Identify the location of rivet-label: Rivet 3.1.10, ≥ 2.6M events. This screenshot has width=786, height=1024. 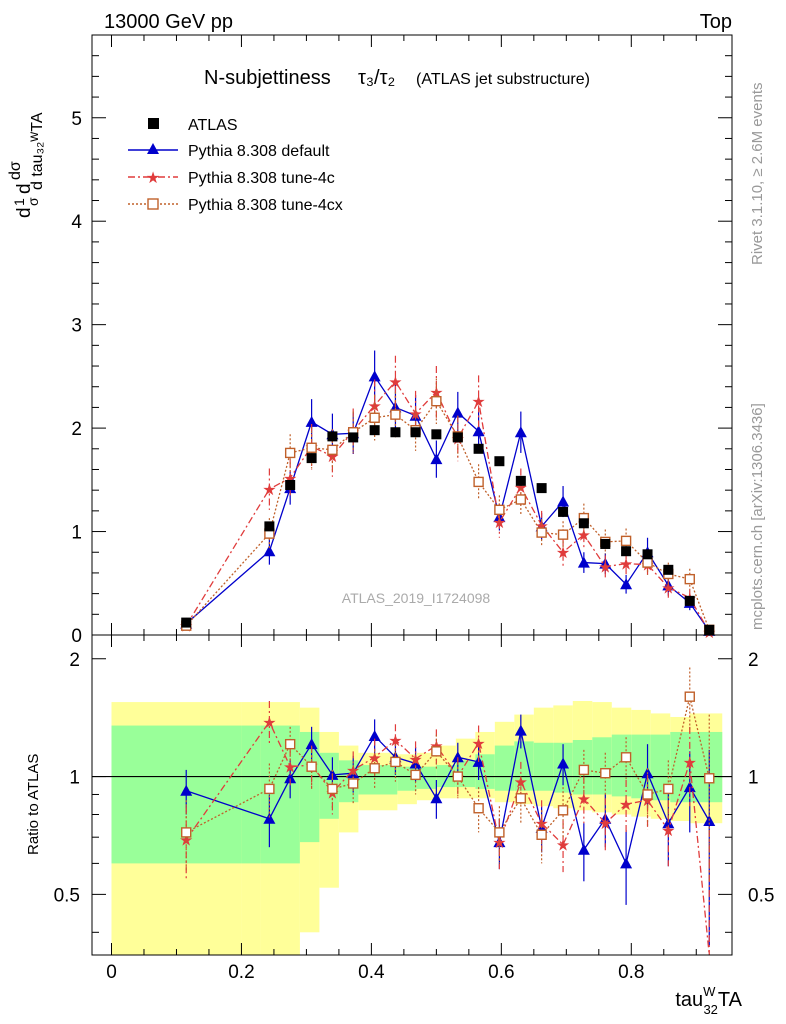
(757, 174).